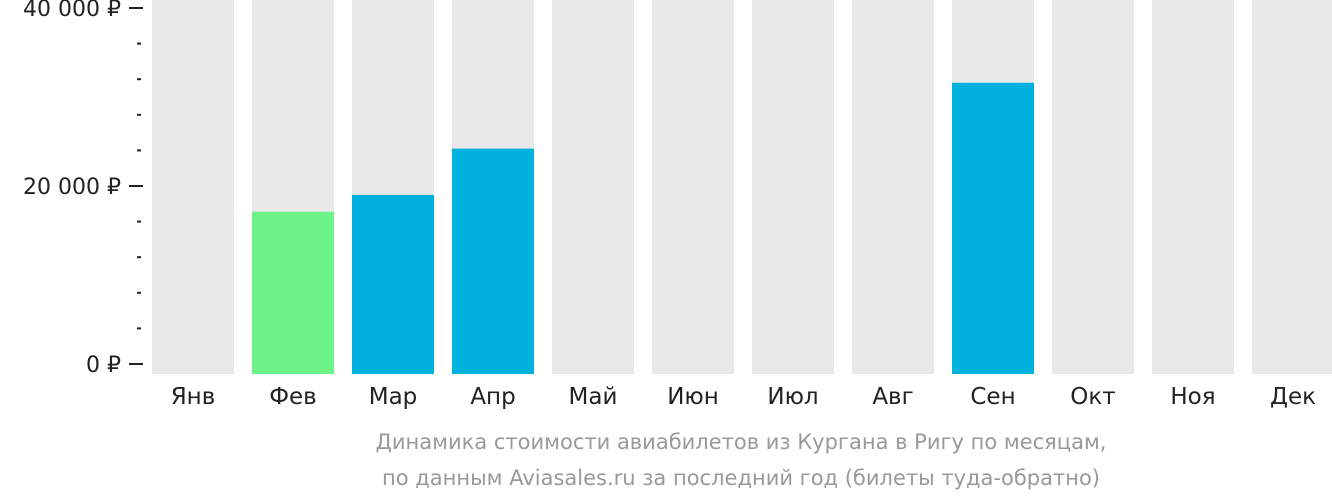 This screenshot has width=1332, height=502. Describe the element at coordinates (293, 397) in the screenshot. I see `month-label: Фев` at that location.